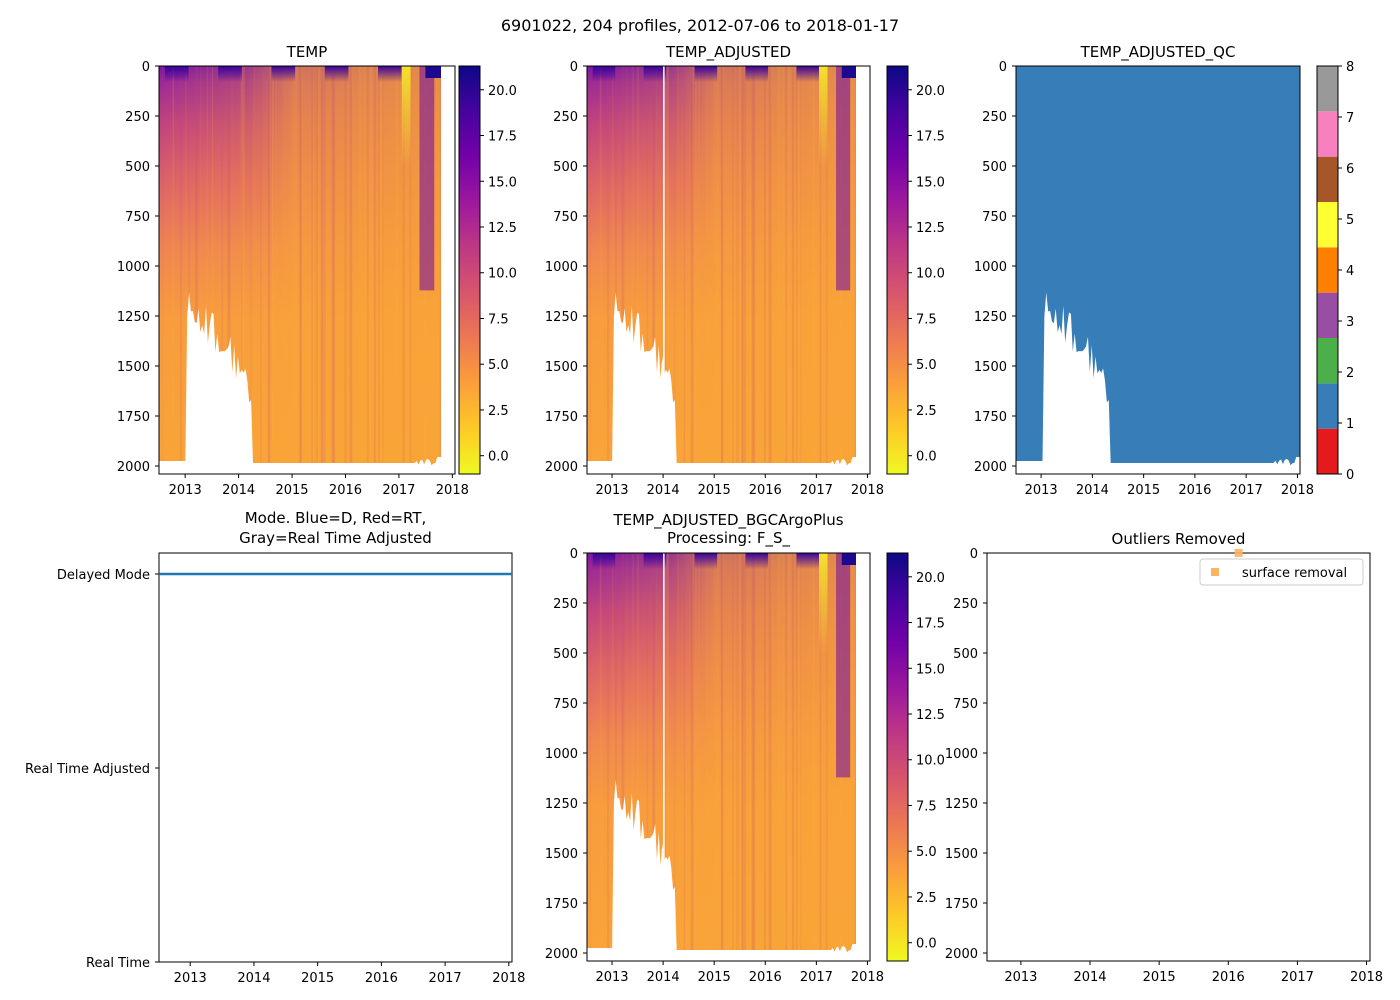  What do you see at coordinates (816, 490) in the screenshot?
I see `temp_adjusted-xtick-label: 2017` at bounding box center [816, 490].